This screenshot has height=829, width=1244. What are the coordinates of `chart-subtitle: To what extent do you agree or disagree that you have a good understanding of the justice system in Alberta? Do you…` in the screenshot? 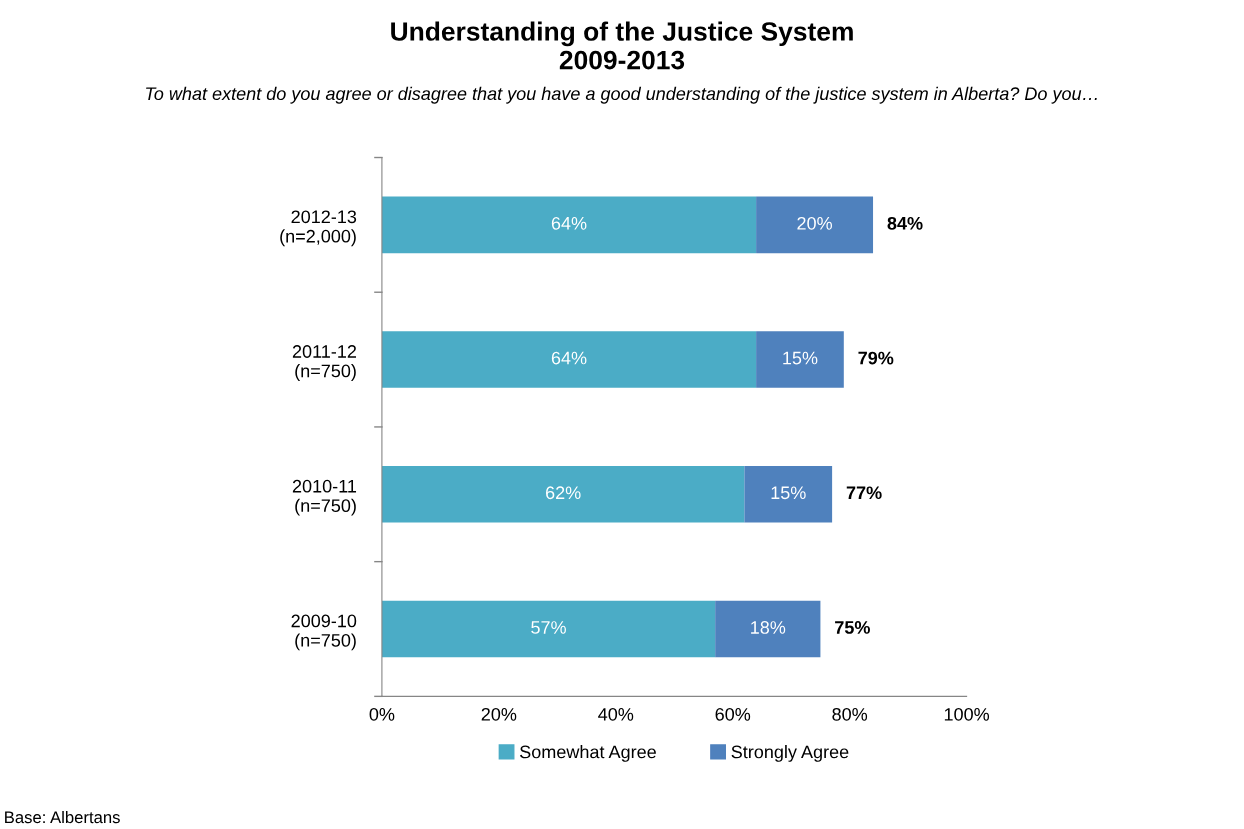 It's located at (621, 95).